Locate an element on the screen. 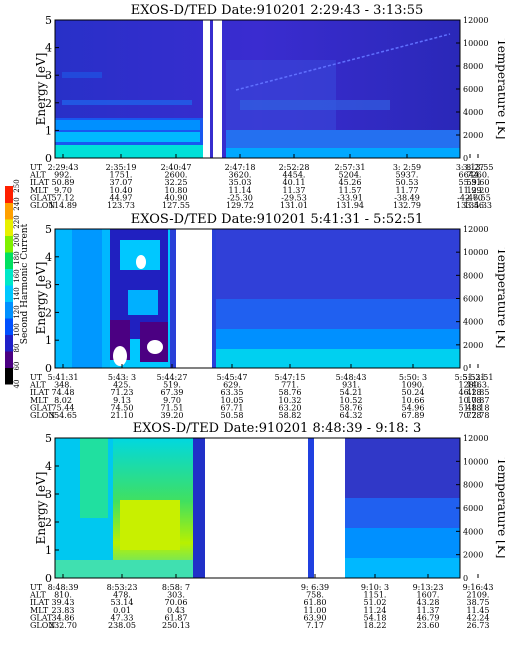 The height and width of the screenshot is (653, 505). panel-1-table-cell: 2600. is located at coordinates (176, 175).